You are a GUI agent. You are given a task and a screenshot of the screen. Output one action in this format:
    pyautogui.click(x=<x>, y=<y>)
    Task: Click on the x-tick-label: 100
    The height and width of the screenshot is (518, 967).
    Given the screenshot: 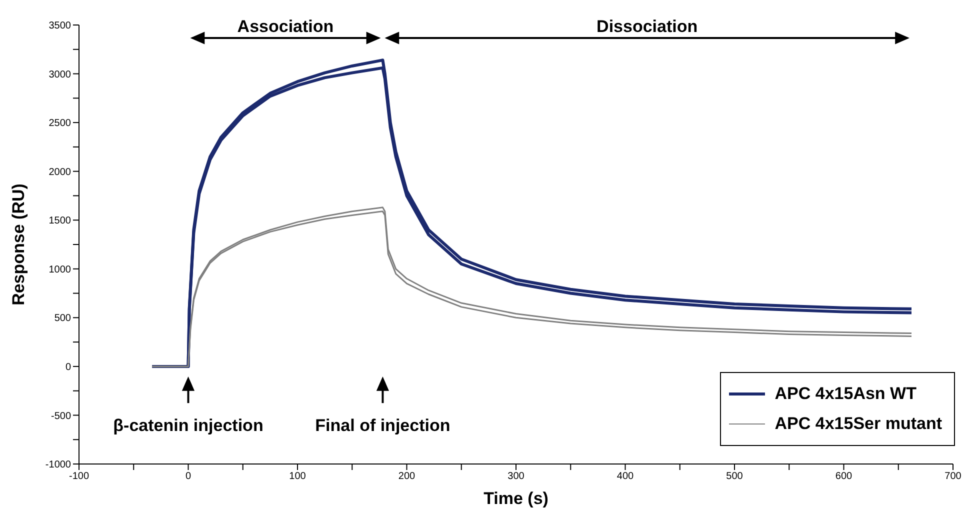 What is the action you would take?
    pyautogui.click(x=297, y=476)
    